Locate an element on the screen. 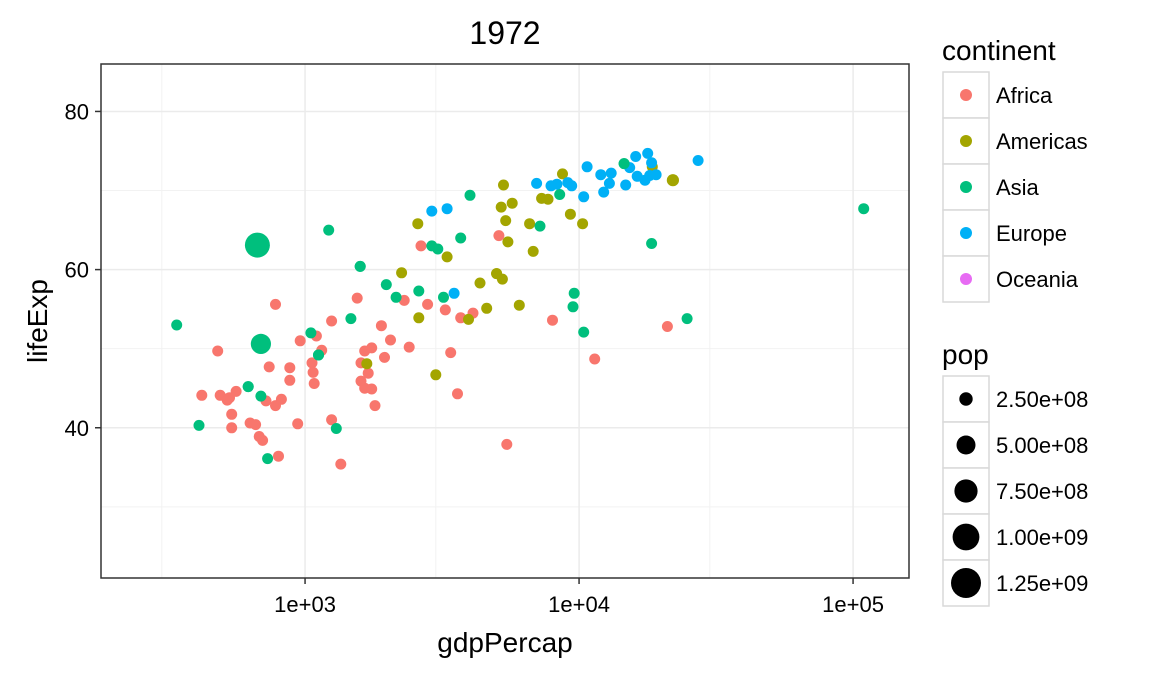 This screenshot has height=677, width=1152. legend-label: 5.00e+08 is located at coordinates (1042, 445).